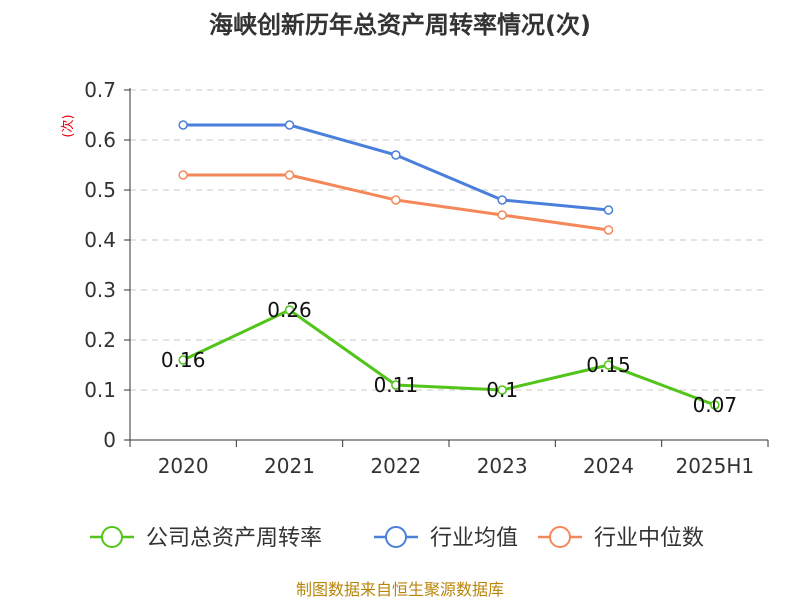 This screenshot has width=800, height=600. What do you see at coordinates (400, 589) in the screenshot?
I see `source-note: 制图数据来自恒生聚源数据库` at bounding box center [400, 589].